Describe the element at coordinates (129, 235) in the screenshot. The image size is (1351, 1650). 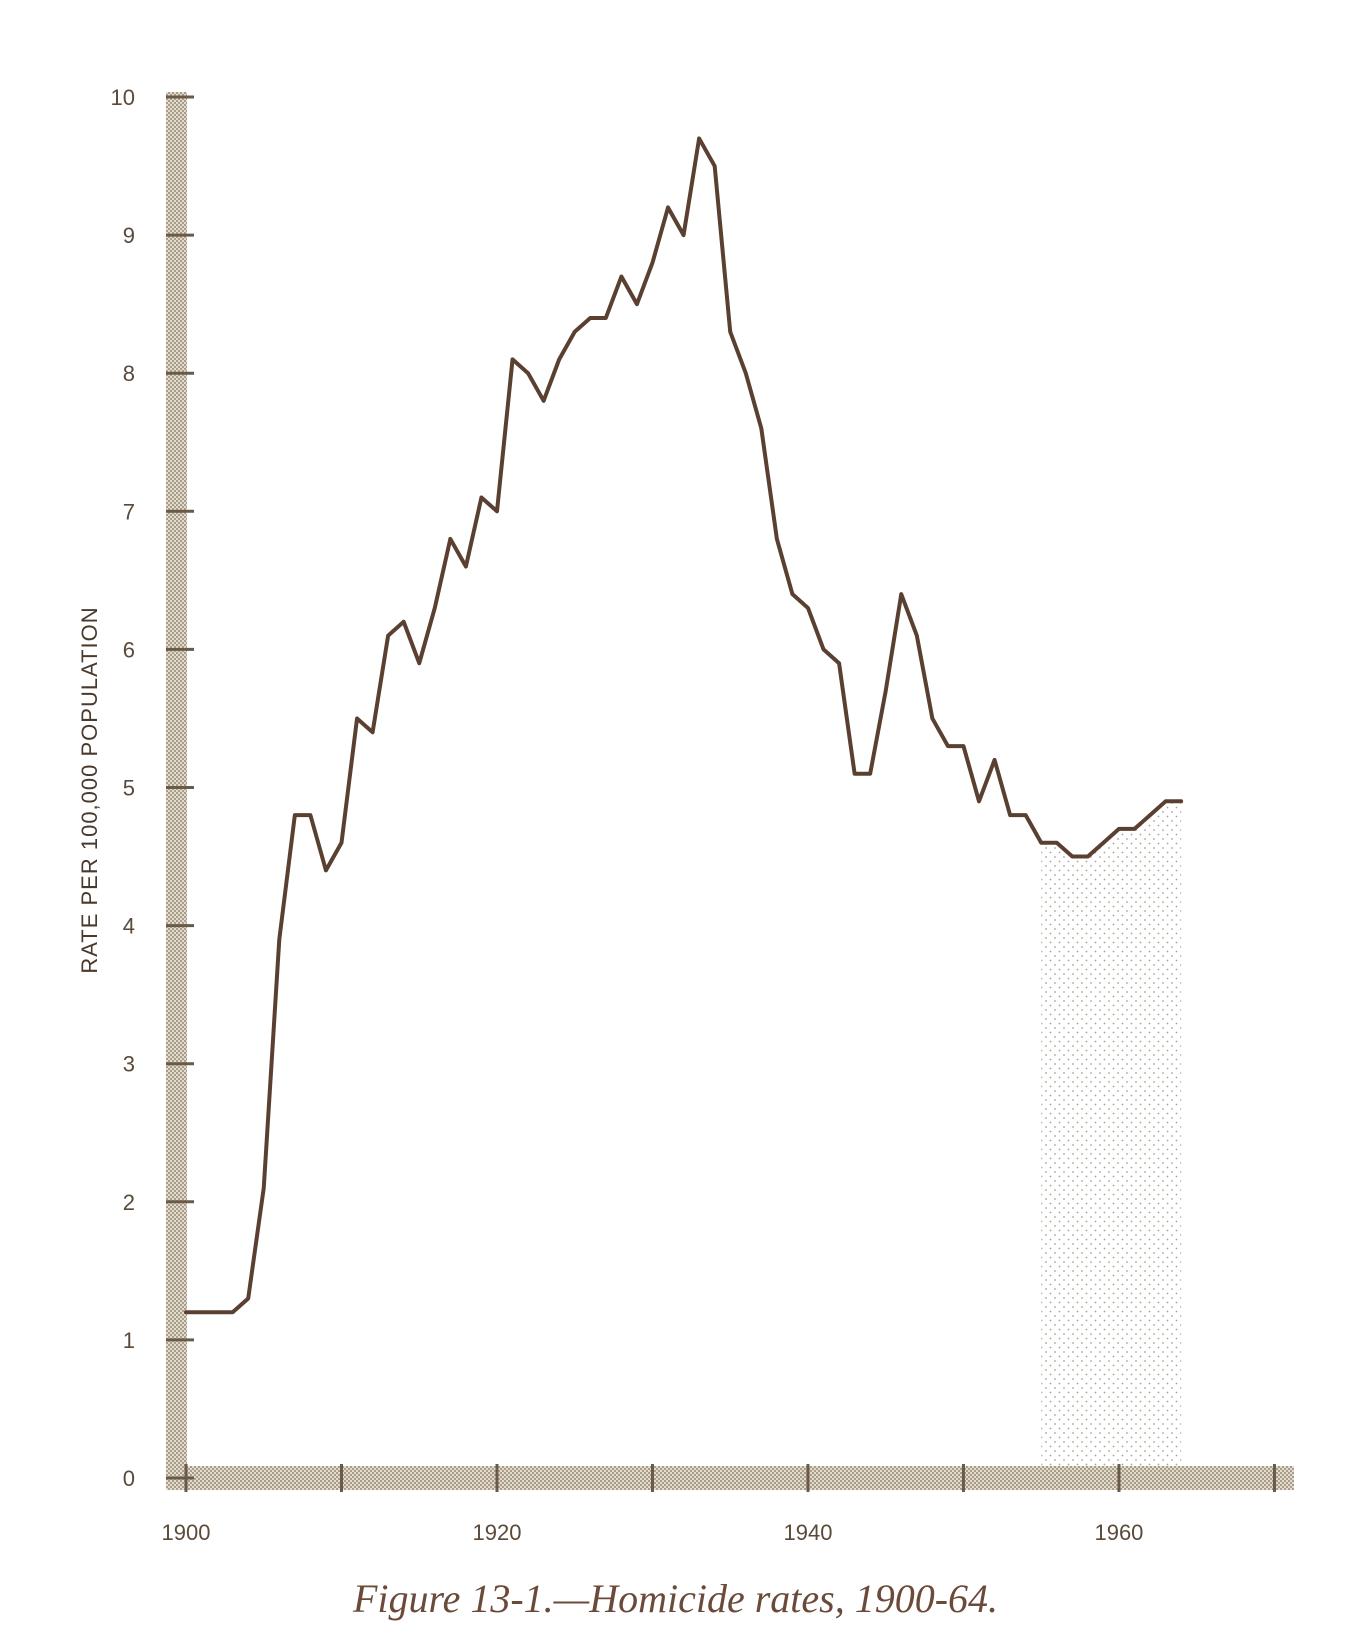
I see `y-tick-label: 9` at that location.